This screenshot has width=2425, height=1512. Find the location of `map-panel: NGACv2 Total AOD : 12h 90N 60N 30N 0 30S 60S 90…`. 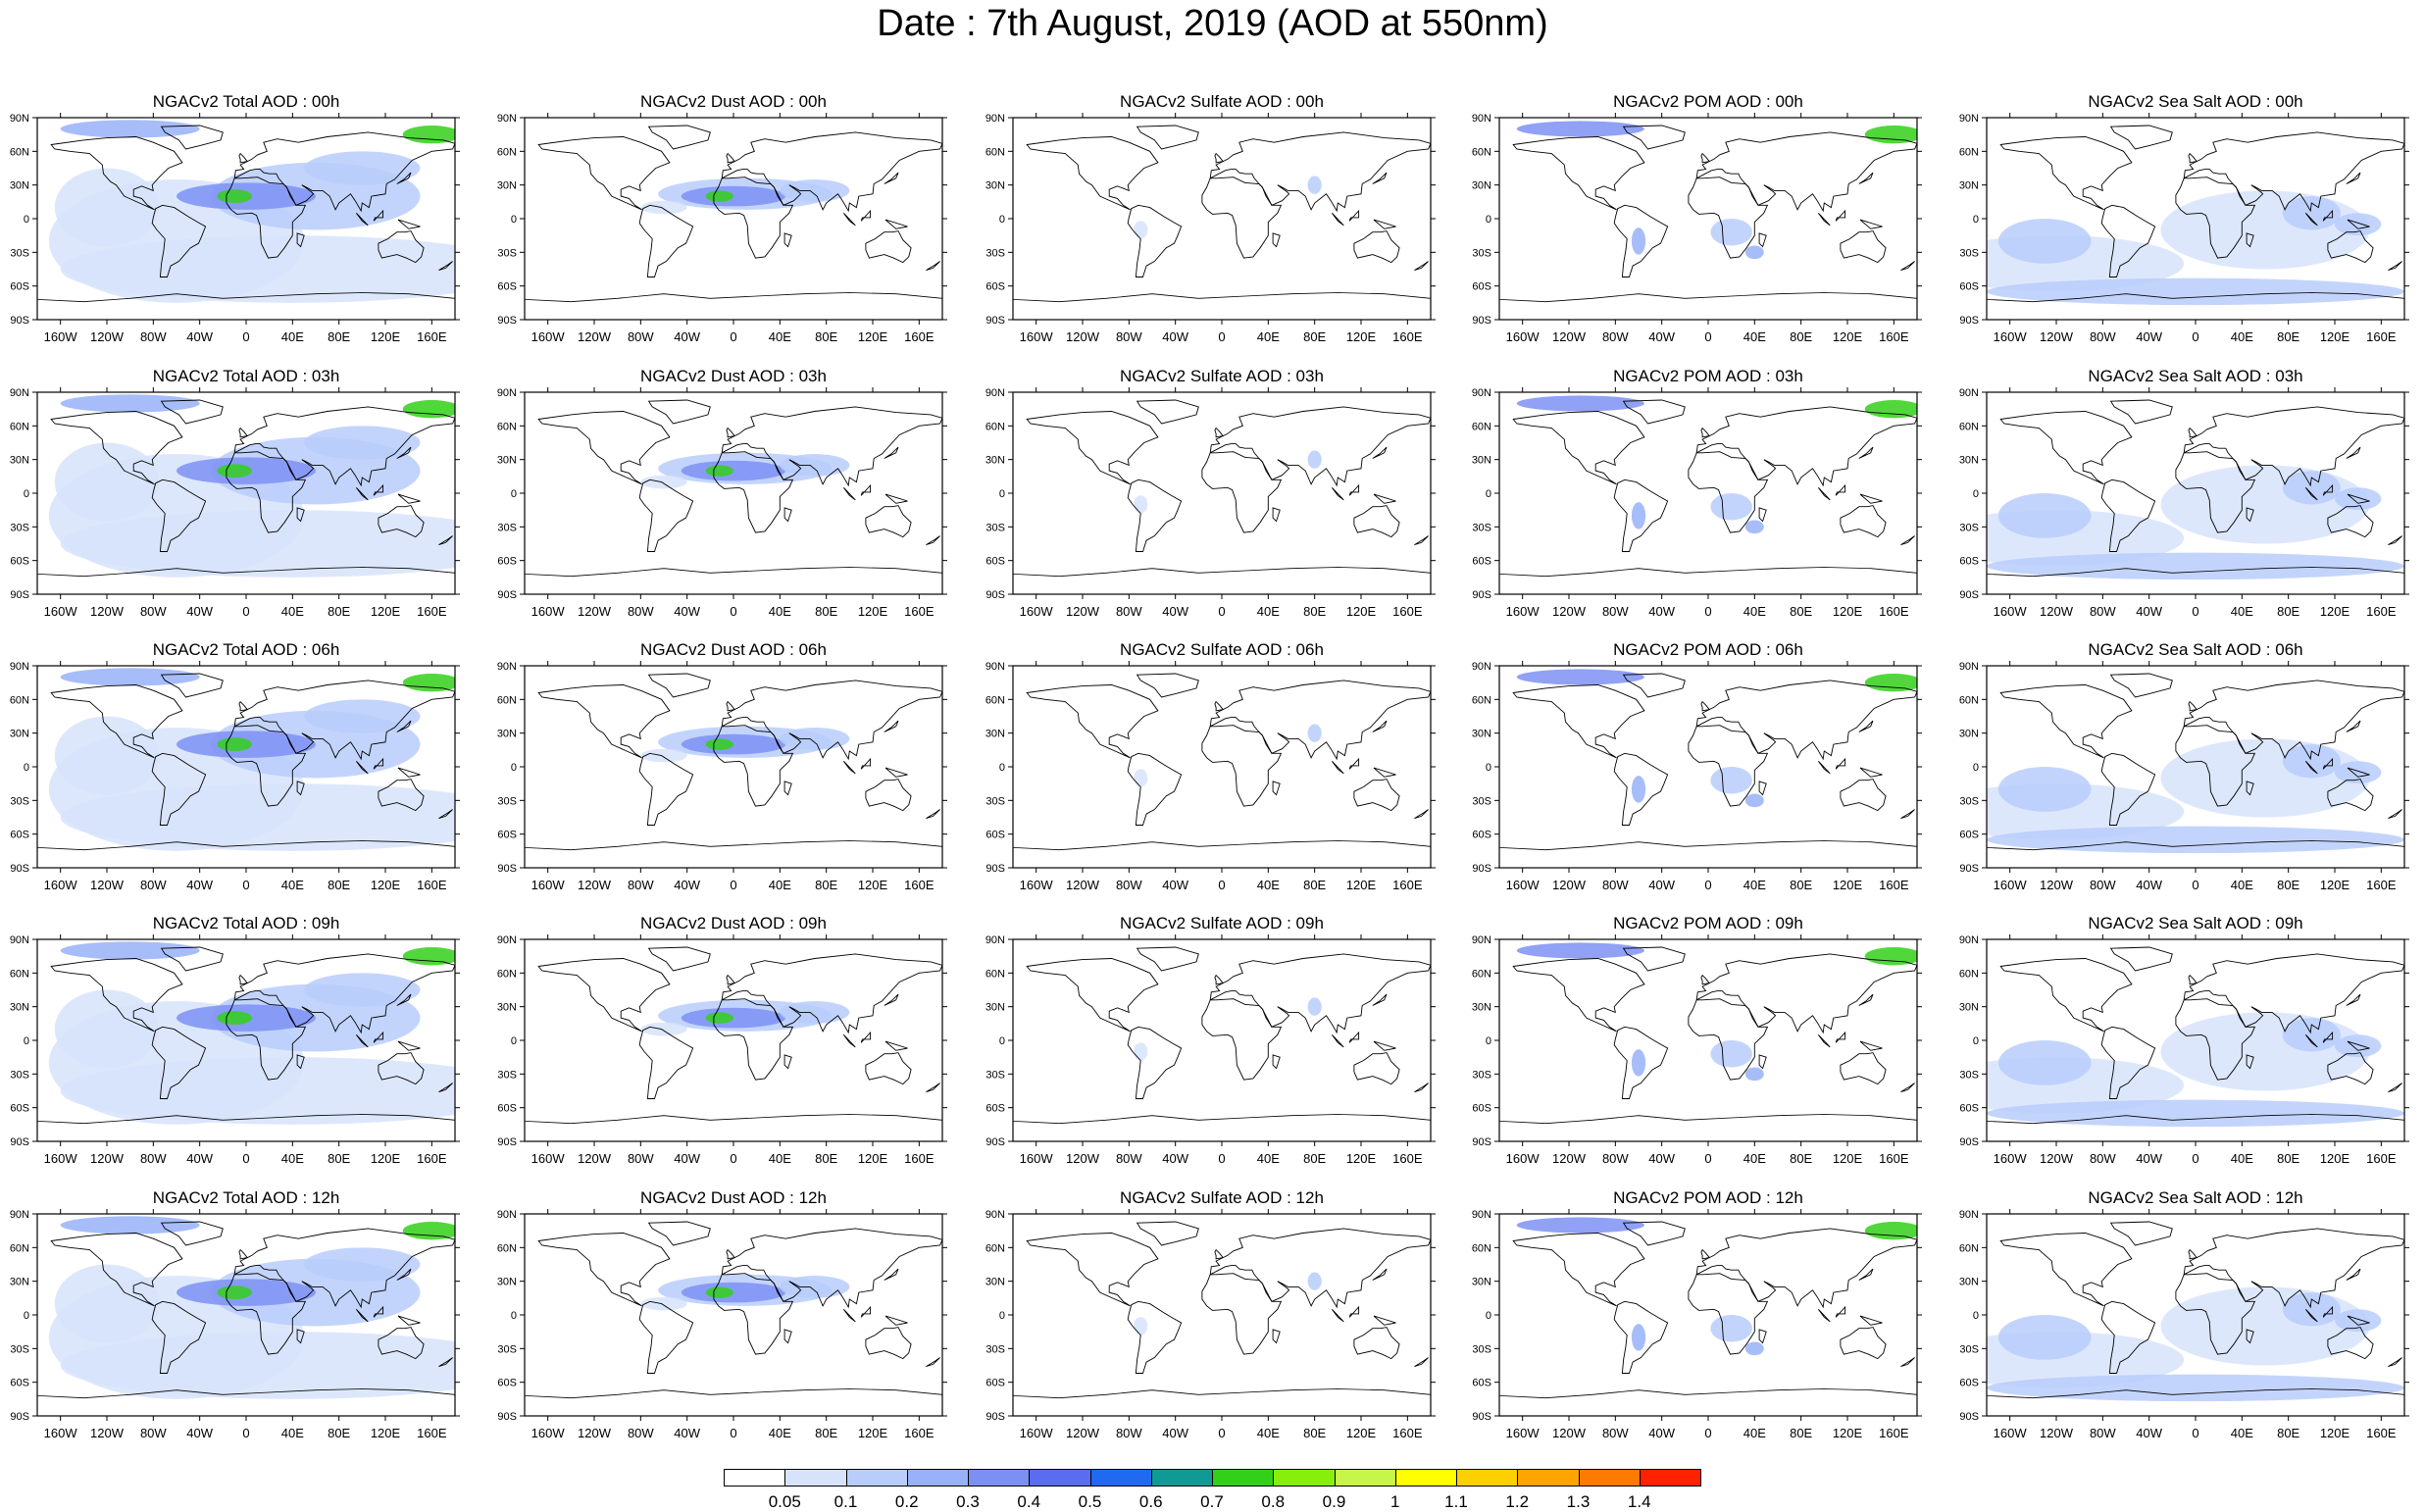

map-panel: NGACv2 Total AOD : 12h 90N 60N 30N 0 30S 60S 90… is located at coordinates (235, 1319).